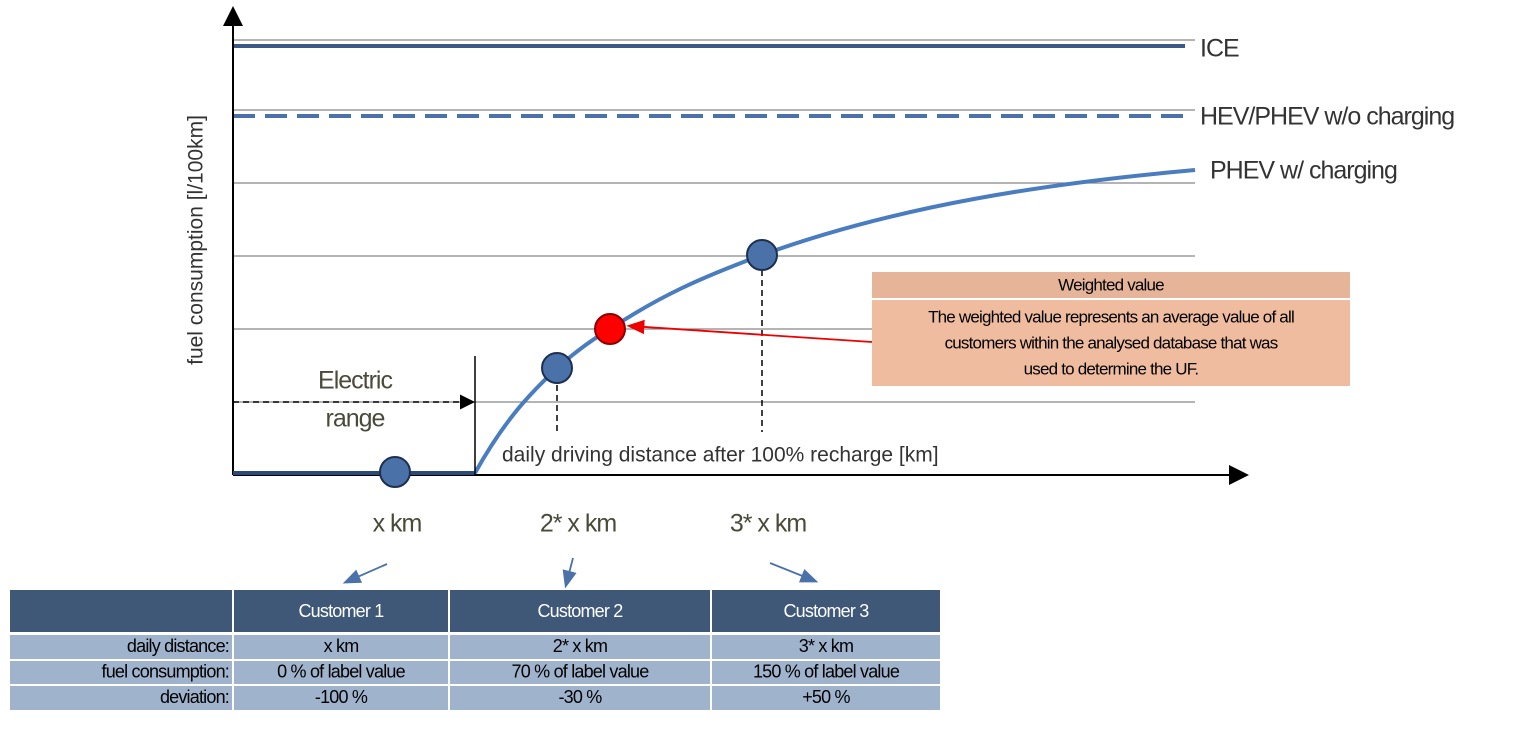 The width and height of the screenshot is (1523, 729). What do you see at coordinates (1219, 49) in the screenshot?
I see `line-label: ICE` at bounding box center [1219, 49].